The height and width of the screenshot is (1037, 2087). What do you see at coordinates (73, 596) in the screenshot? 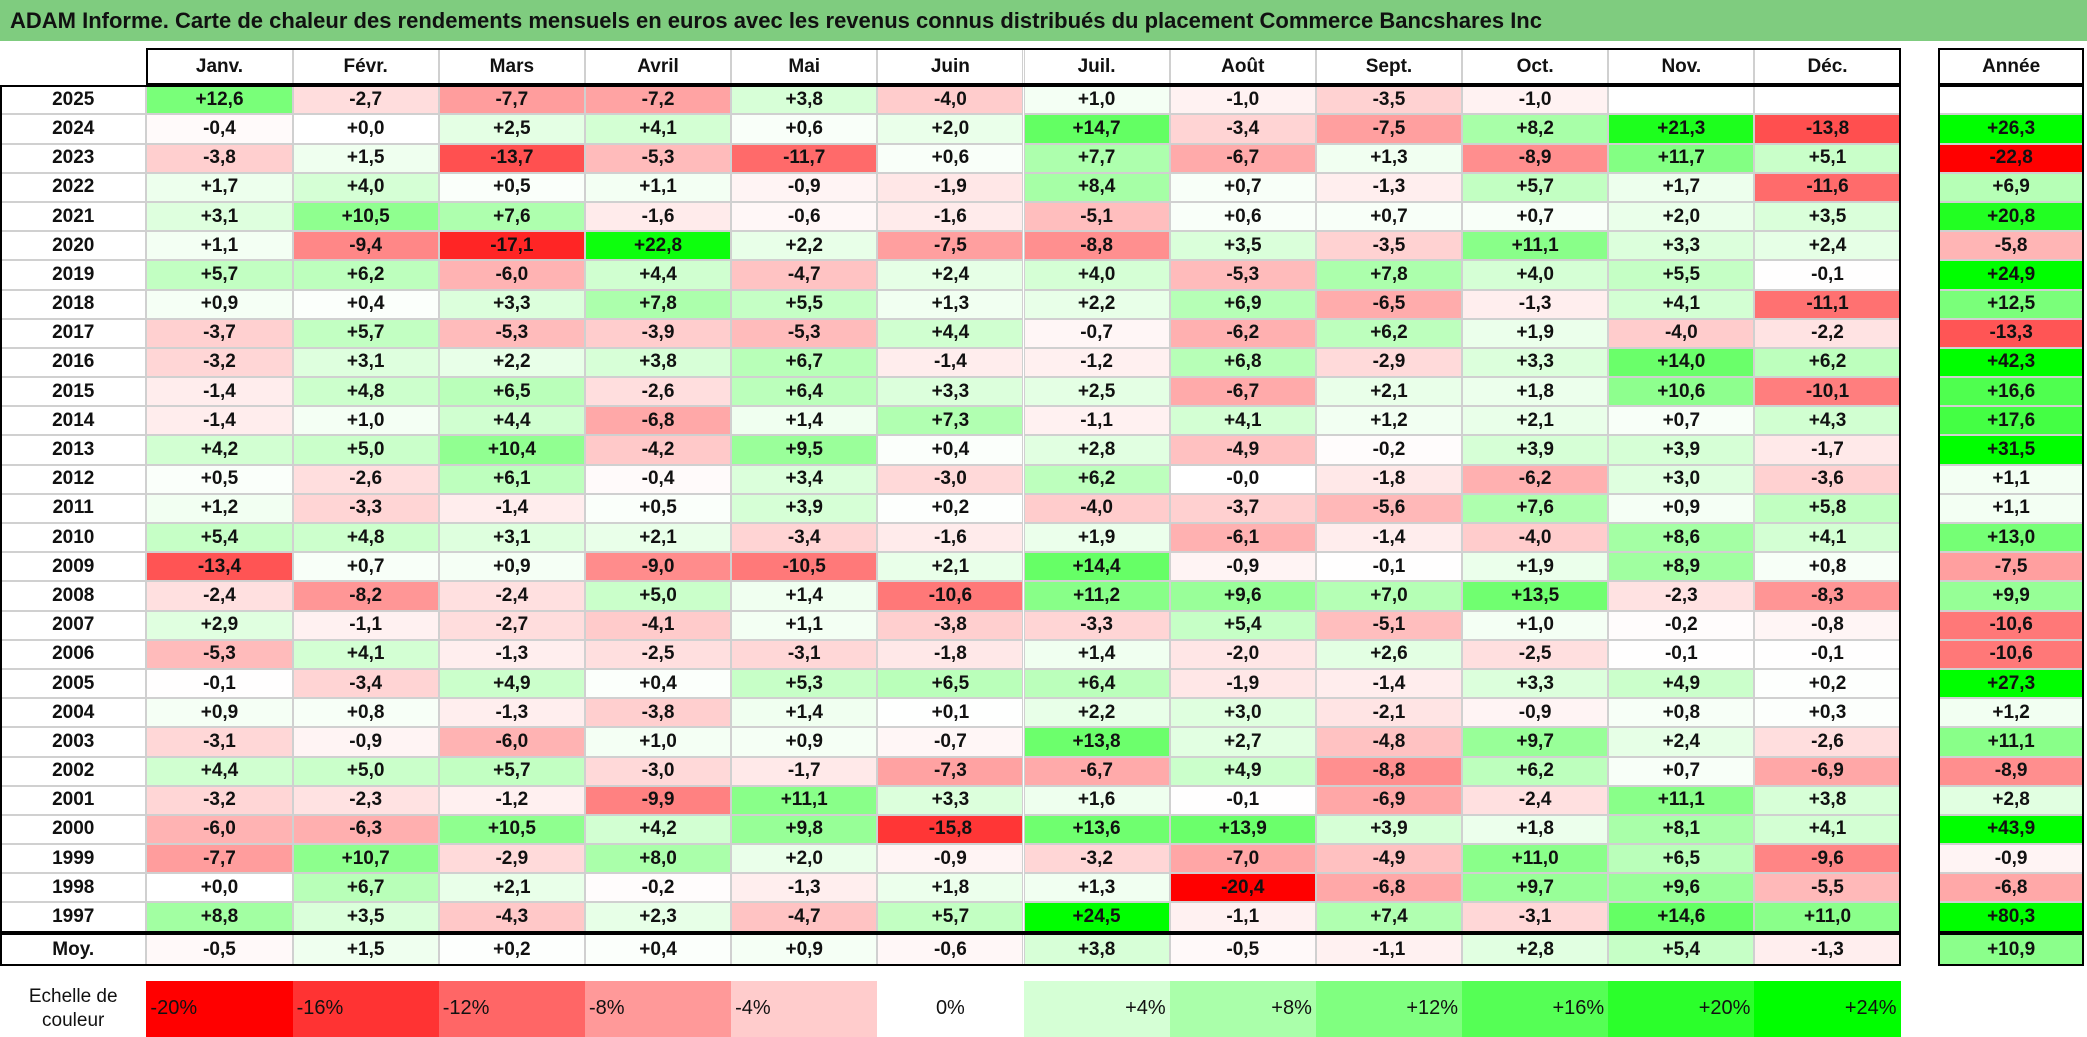
I see `row-label: 2008` at bounding box center [73, 596].